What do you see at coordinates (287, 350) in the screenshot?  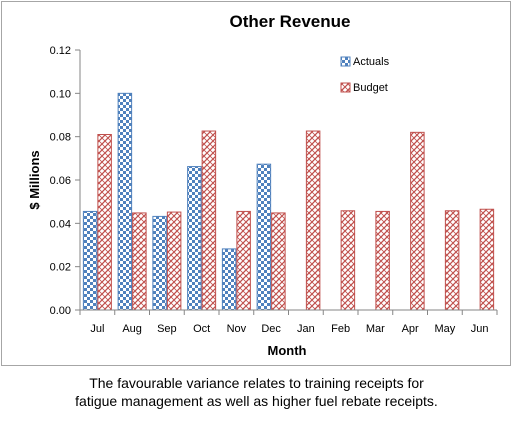 I see `x-axis-label: Month` at bounding box center [287, 350].